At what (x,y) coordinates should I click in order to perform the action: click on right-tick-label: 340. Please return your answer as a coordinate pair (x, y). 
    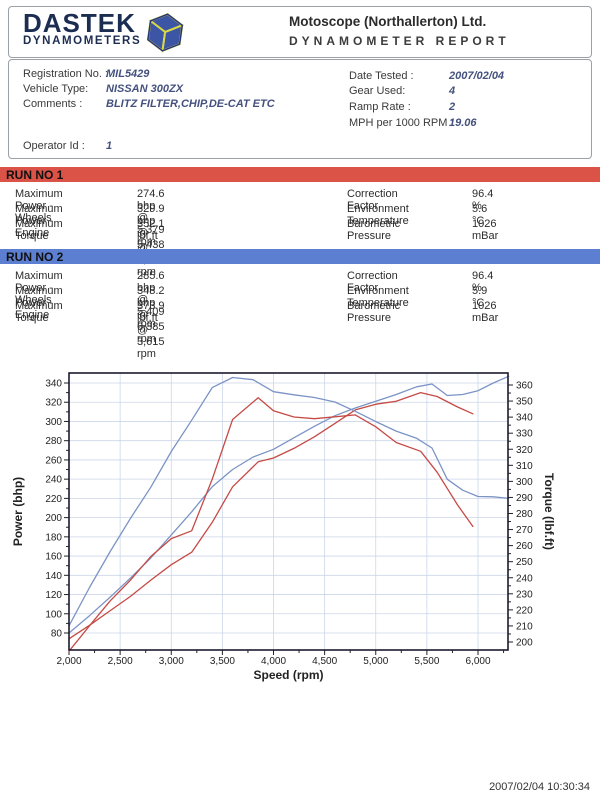
    Looking at the image, I should click on (524, 418).